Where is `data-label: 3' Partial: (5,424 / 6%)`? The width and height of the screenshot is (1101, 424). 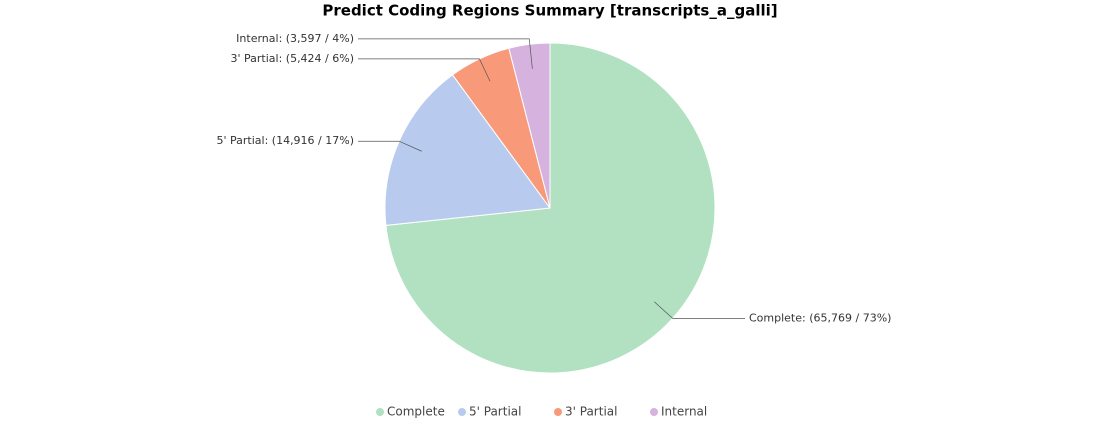 data-label: 3' Partial: (5,424 / 6%) is located at coordinates (292, 58).